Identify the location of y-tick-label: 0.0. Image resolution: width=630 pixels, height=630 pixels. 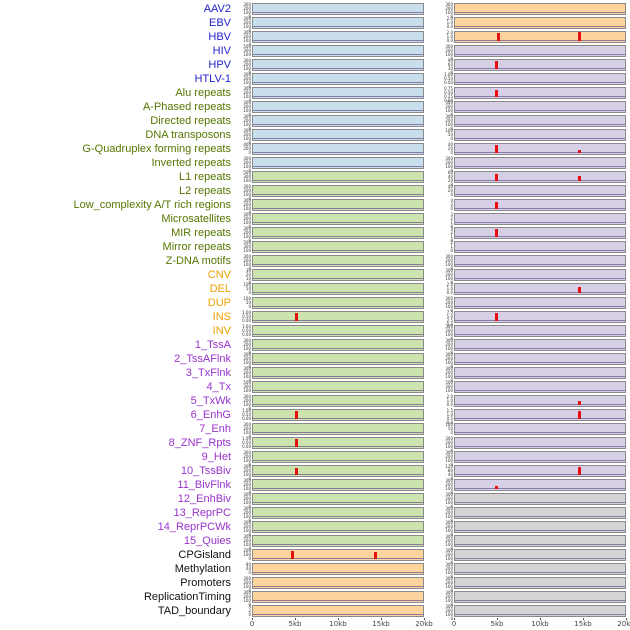
(449, 324).